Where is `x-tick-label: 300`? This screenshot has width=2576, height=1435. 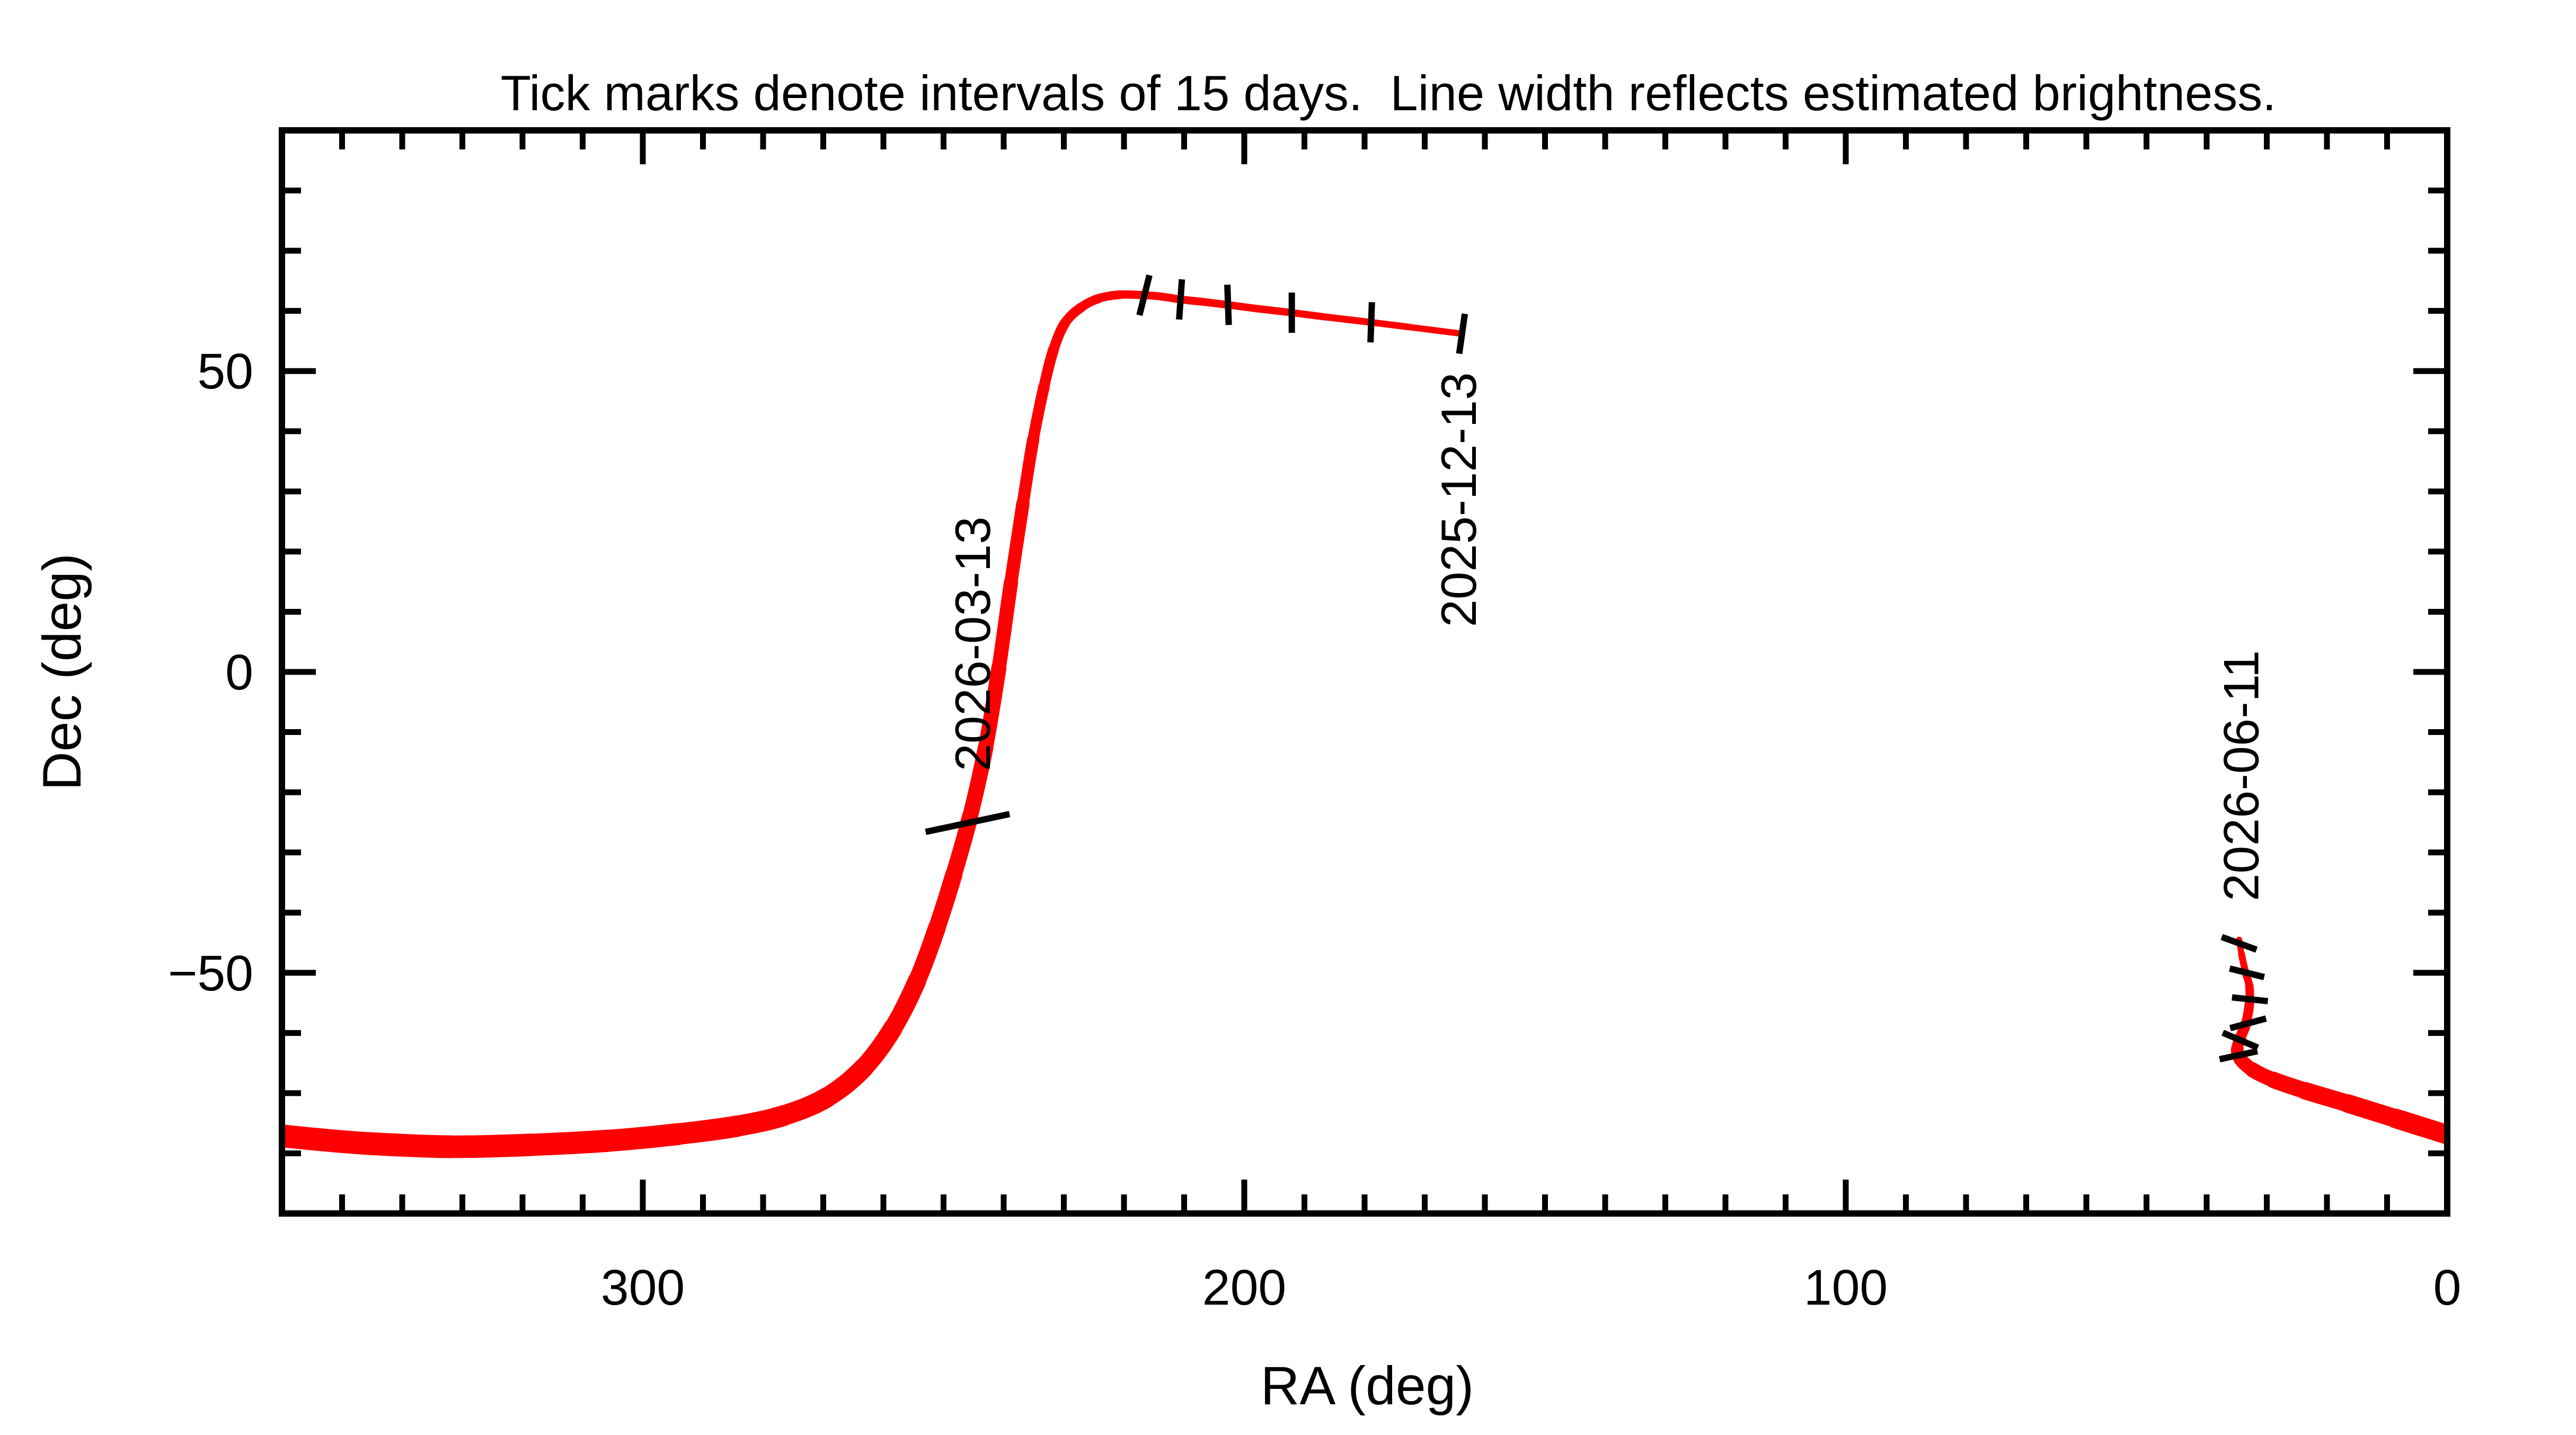
x-tick-label: 300 is located at coordinates (643, 1288).